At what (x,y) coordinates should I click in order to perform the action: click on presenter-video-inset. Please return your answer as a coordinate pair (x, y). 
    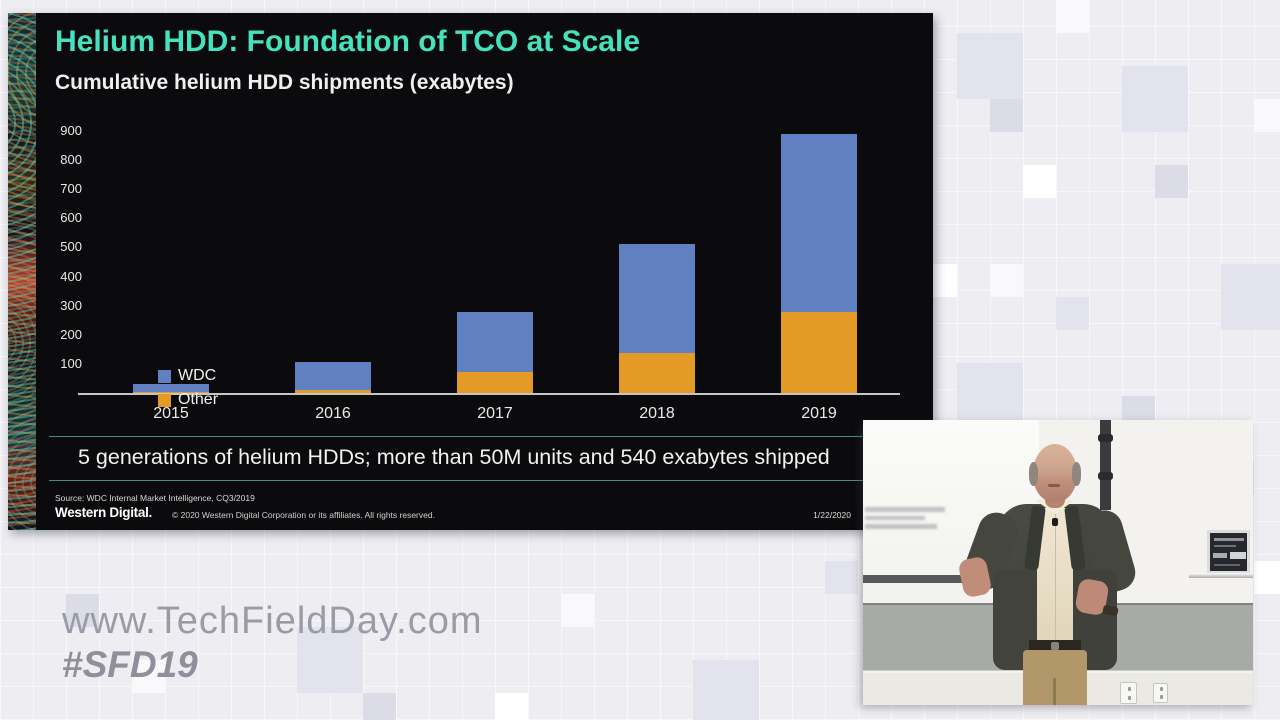
    Looking at the image, I should click on (1058, 562).